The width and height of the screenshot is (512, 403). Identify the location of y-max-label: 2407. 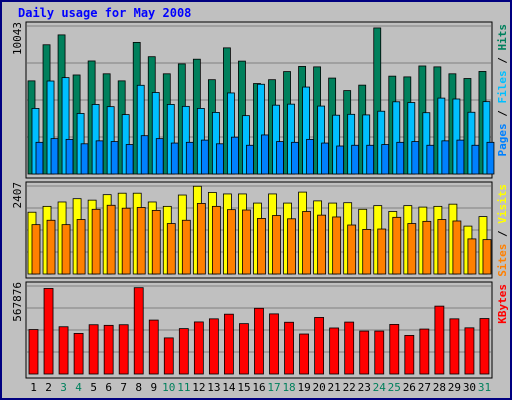
(17, 195).